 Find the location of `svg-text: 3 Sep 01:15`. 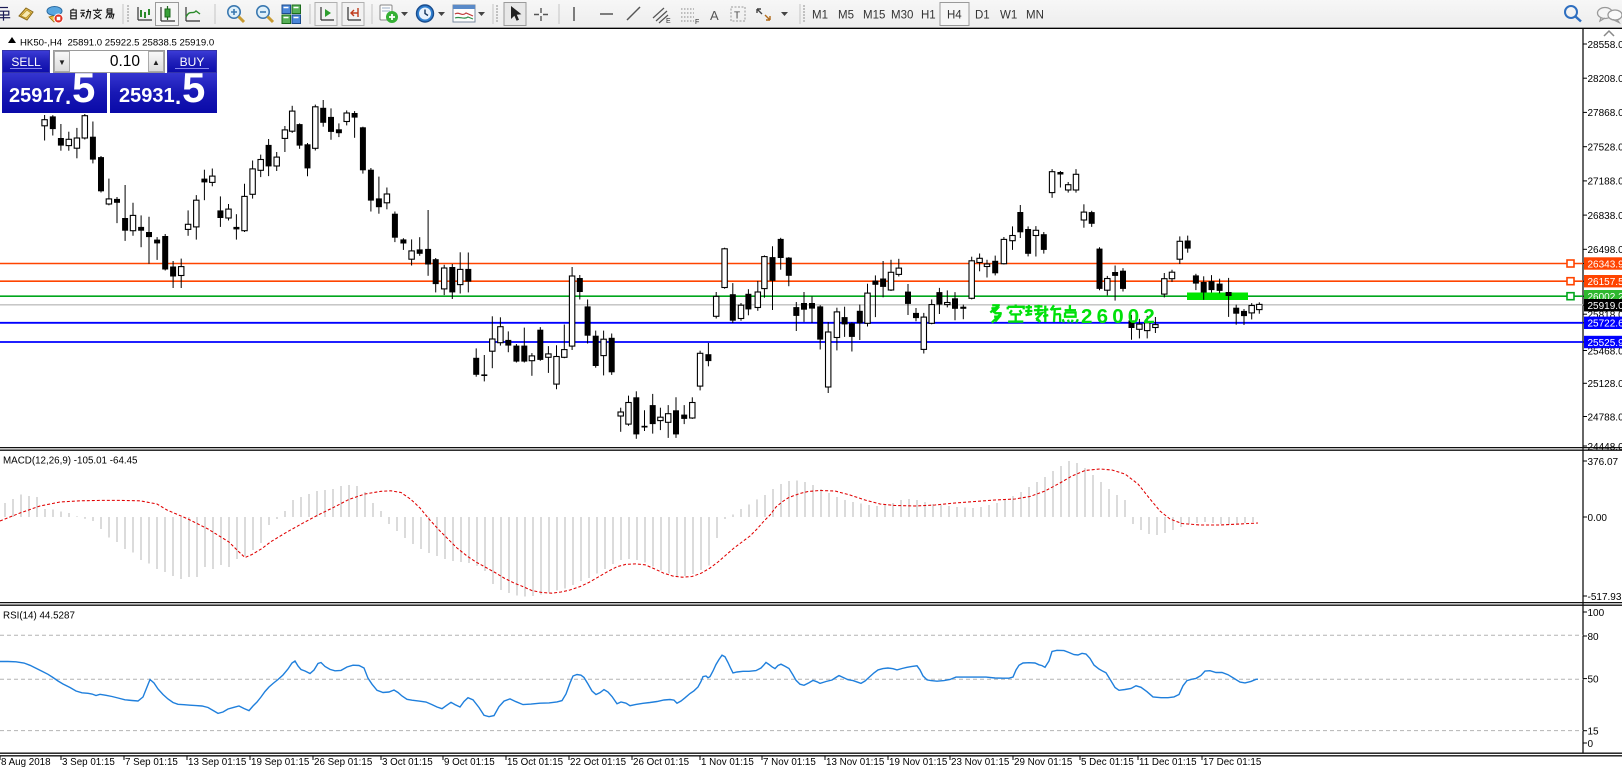

svg-text: 3 Sep 01:15 is located at coordinates (88, 762).